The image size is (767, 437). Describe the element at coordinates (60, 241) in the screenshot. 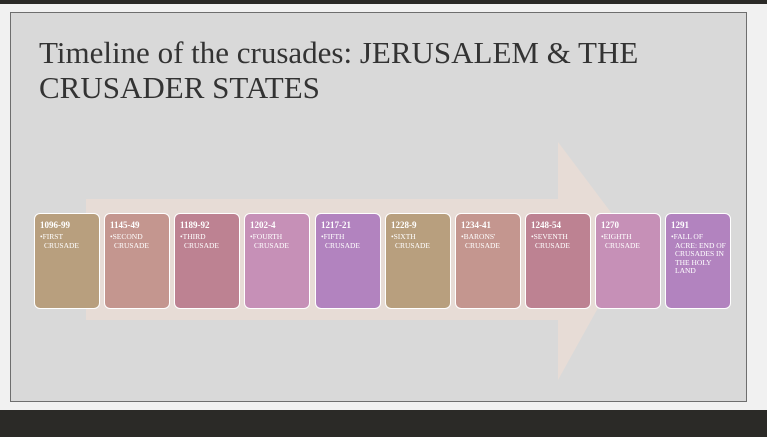

I see `timeline-card-event: •FIRST CRUSADE` at that location.